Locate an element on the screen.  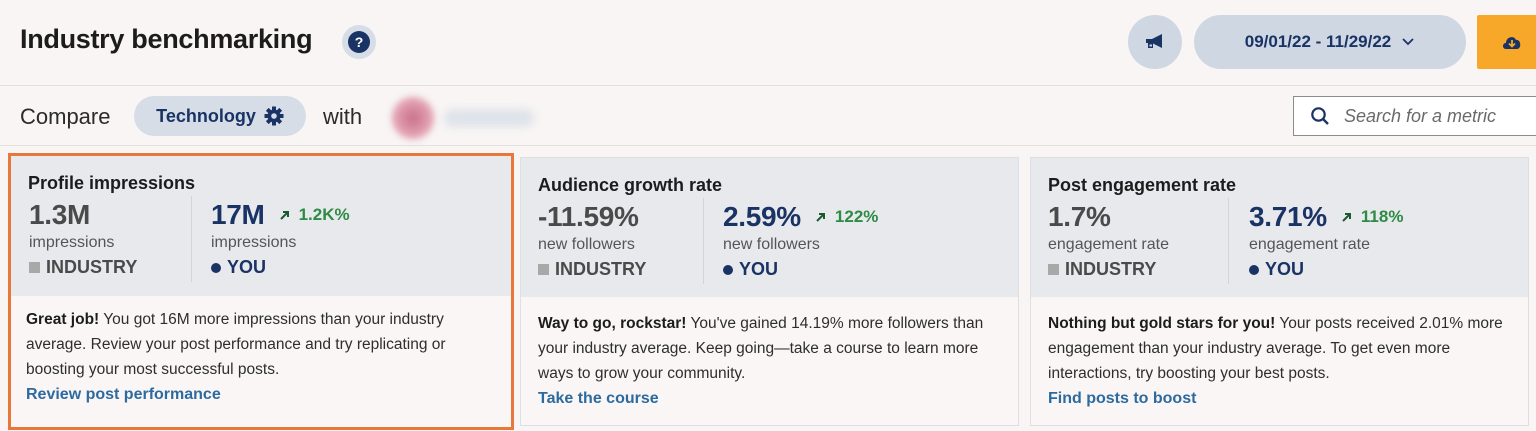
date-range-value: 09/01/22 - 11/29/22 is located at coordinates (1318, 41).